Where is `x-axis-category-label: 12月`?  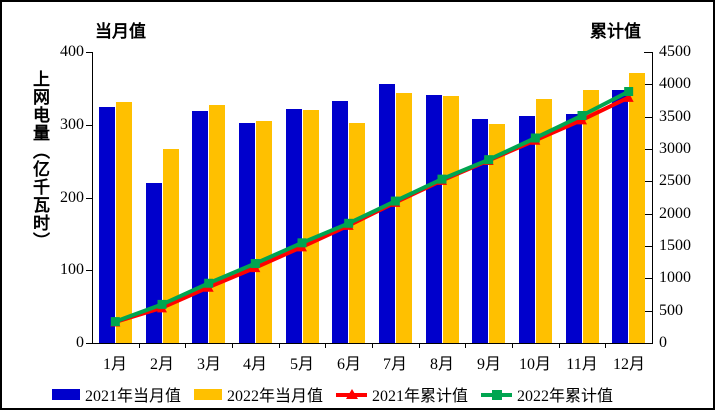
x-axis-category-label: 12月 is located at coordinates (628, 364).